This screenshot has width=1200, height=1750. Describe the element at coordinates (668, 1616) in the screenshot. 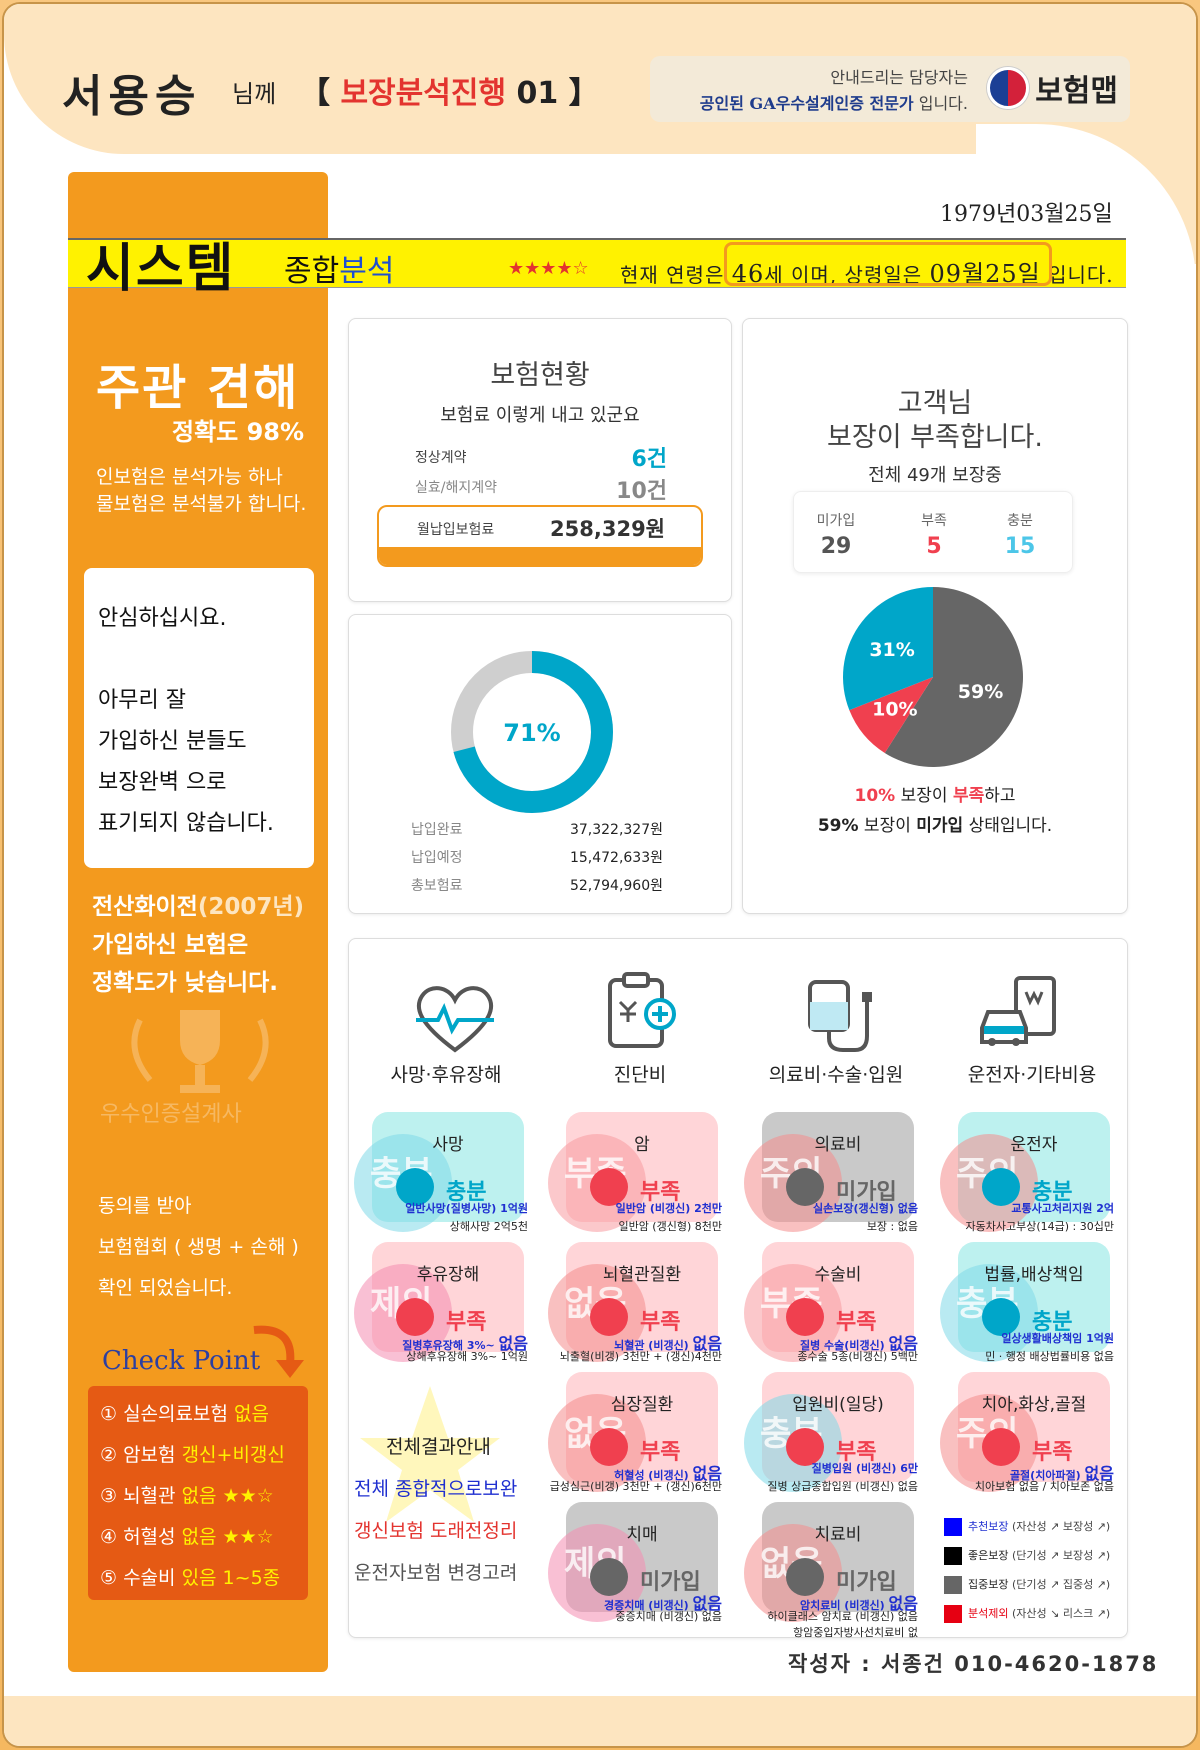

I see `tile-detail2: 중증치매 (비갱신) 없음` at that location.